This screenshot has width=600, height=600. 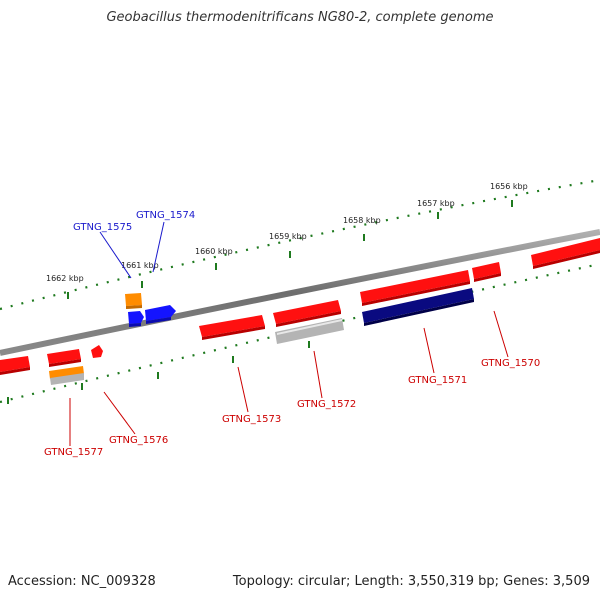 What do you see at coordinates (288, 236) in the screenshot?
I see `kbp-label: 1659 kbp` at bounding box center [288, 236].